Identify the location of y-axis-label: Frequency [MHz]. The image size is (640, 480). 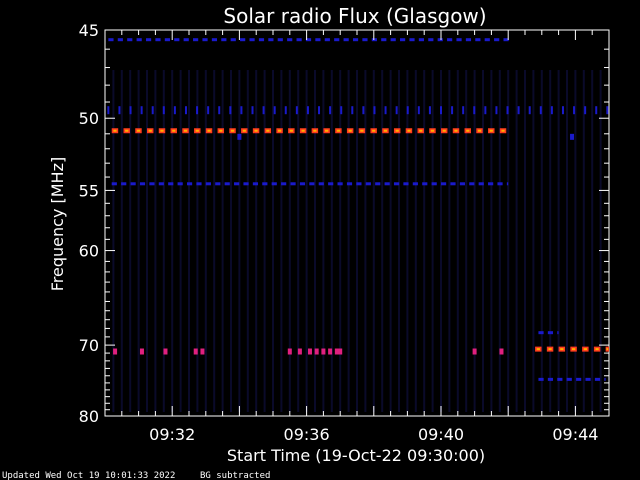
(57, 224).